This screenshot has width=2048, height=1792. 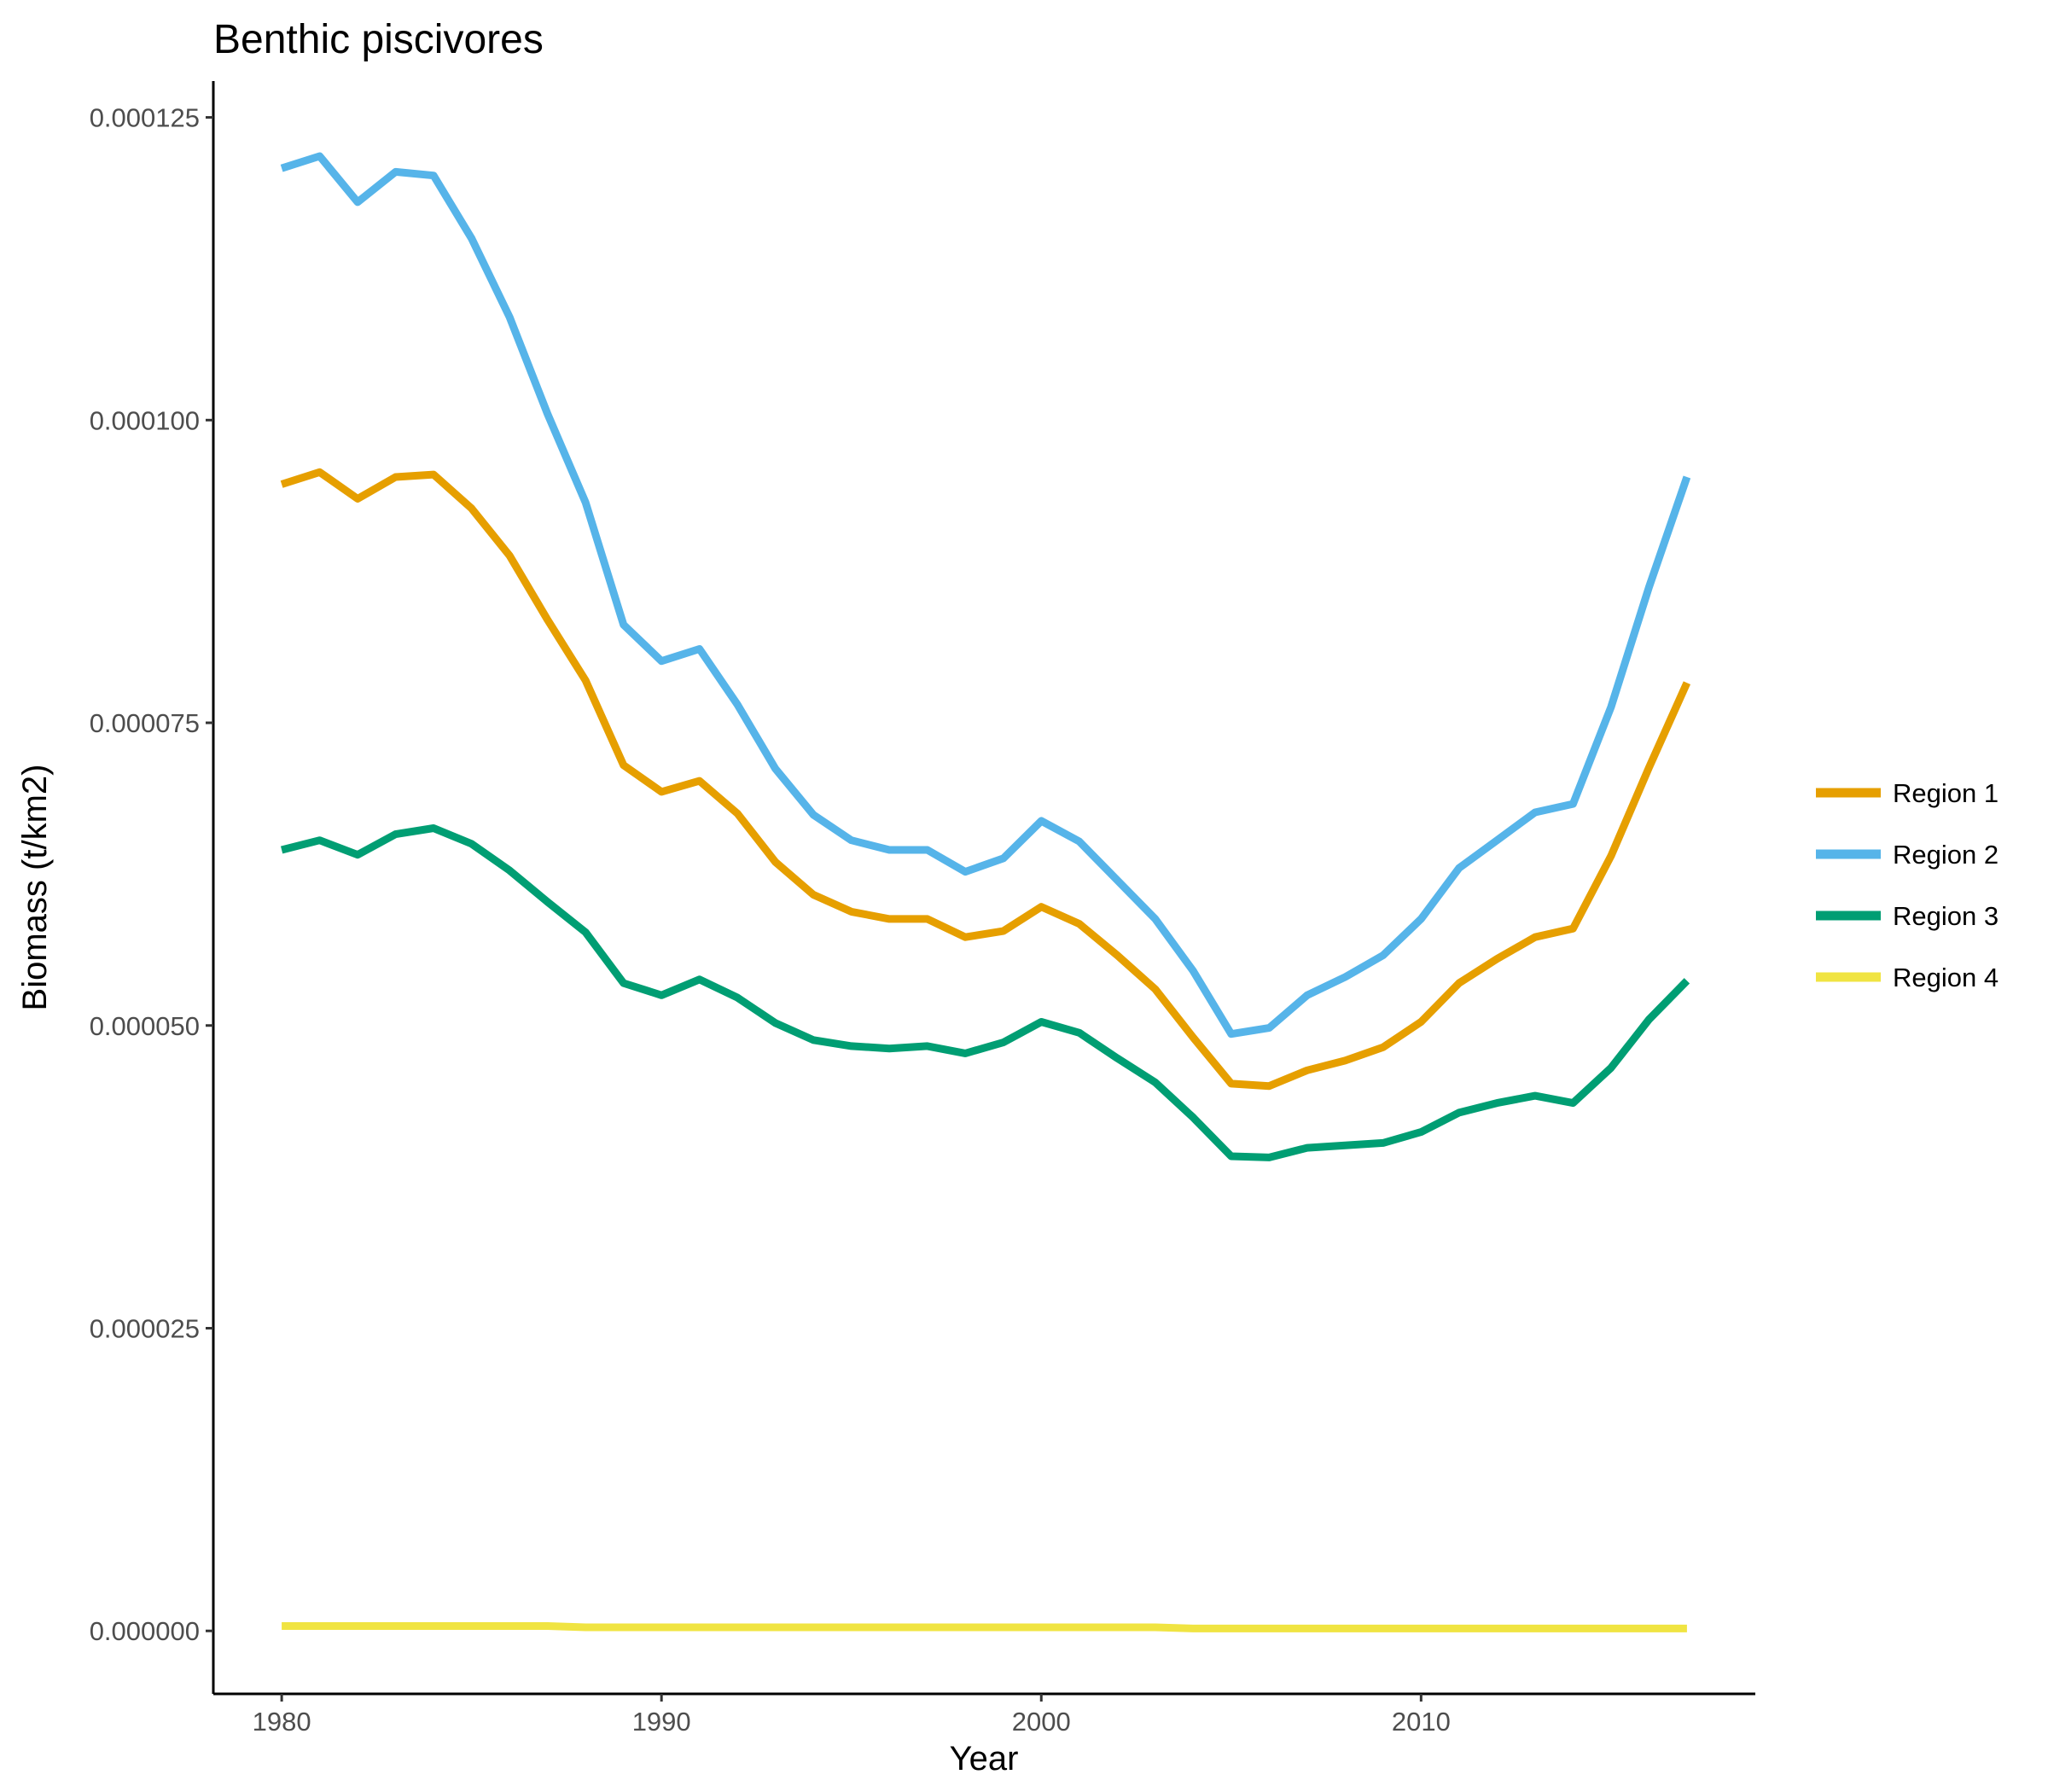 I want to click on legend-label-region-2: Region 2, so click(x=1946, y=855).